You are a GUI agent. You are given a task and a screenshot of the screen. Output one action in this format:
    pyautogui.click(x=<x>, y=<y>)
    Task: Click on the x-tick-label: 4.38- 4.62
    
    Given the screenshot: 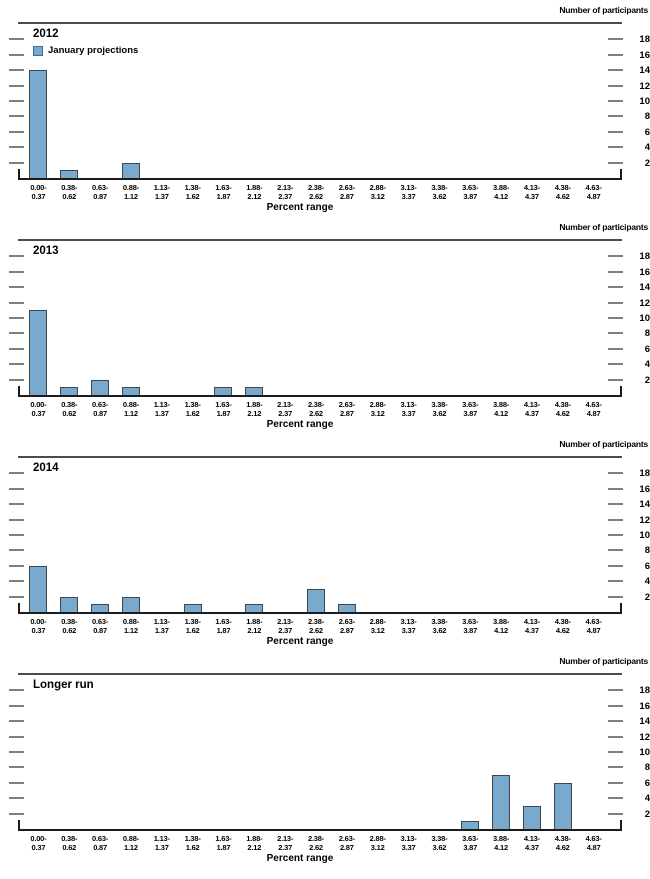 What is the action you would take?
    pyautogui.click(x=562, y=626)
    